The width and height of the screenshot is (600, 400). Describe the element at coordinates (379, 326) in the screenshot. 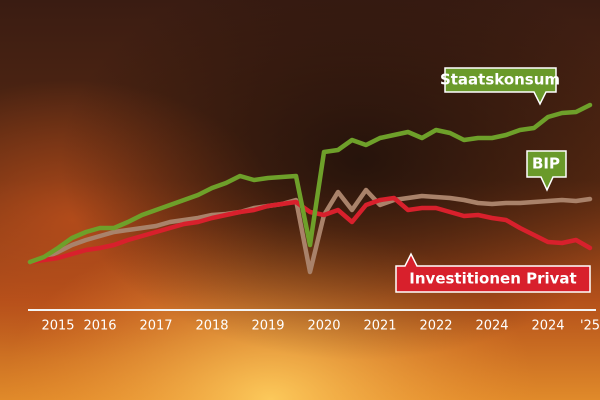

I see `x-tick-label: 2021` at that location.